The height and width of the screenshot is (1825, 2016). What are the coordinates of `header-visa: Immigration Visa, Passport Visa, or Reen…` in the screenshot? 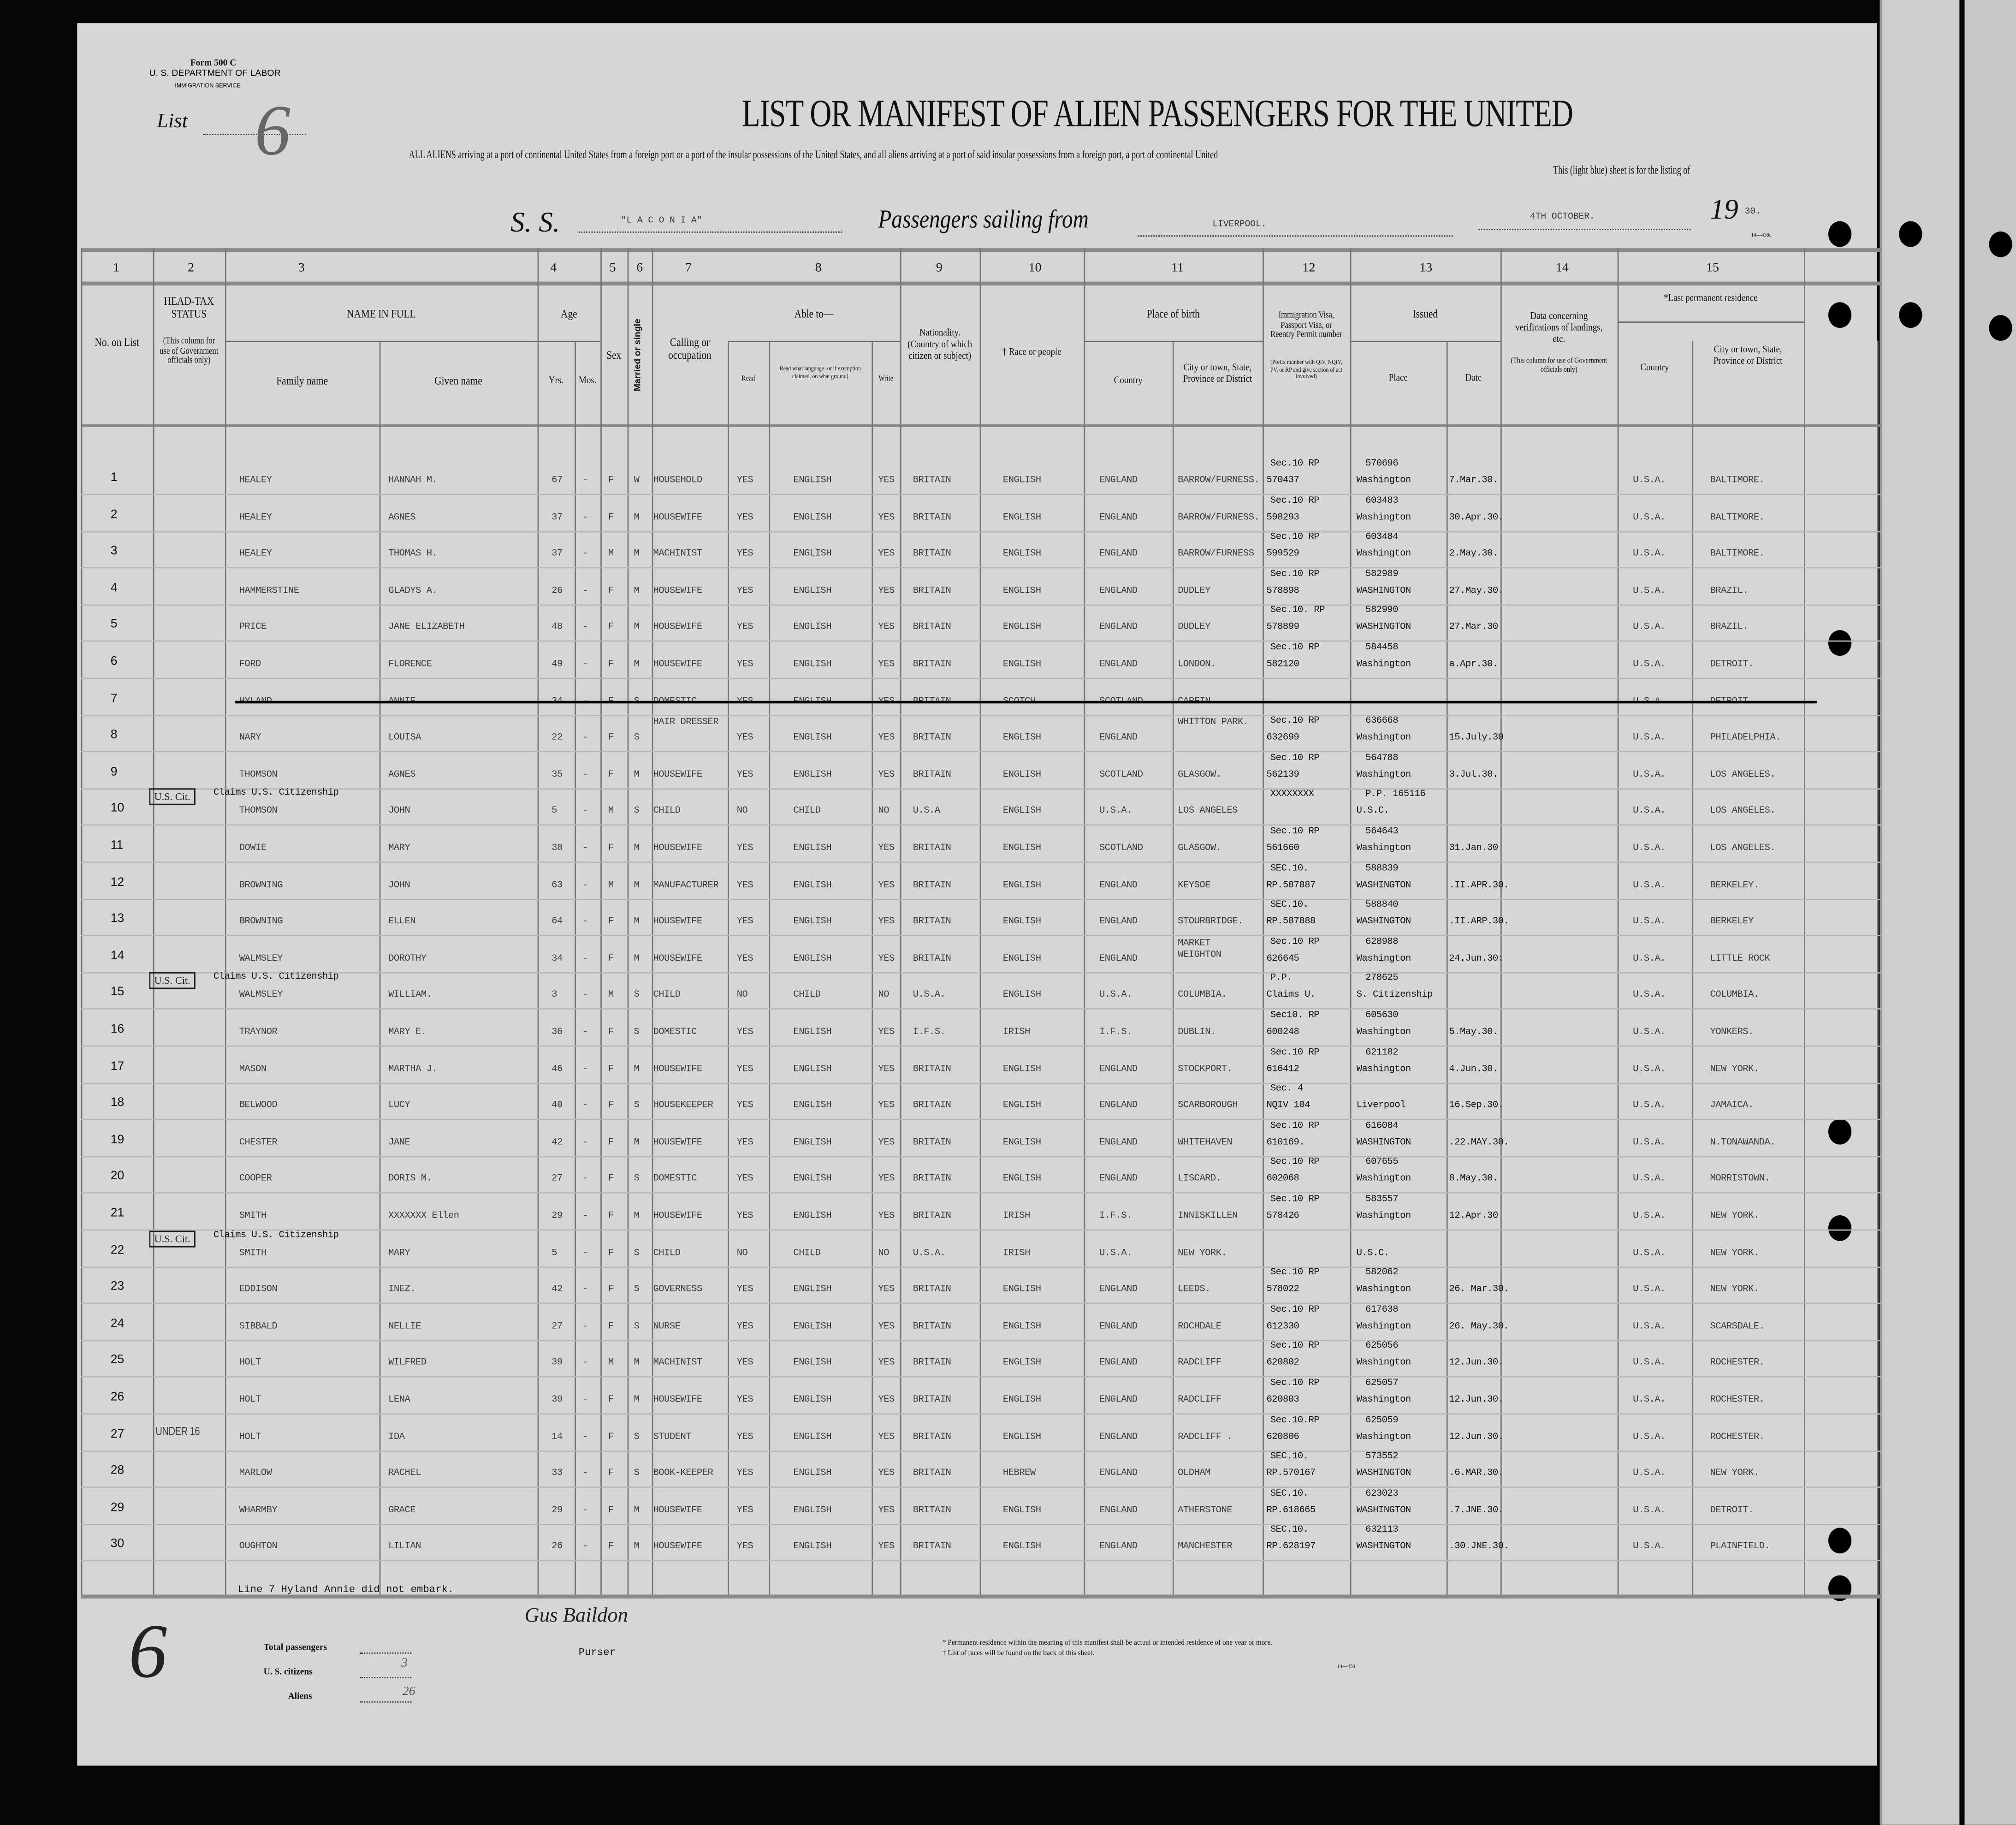 It's located at (1306, 324).